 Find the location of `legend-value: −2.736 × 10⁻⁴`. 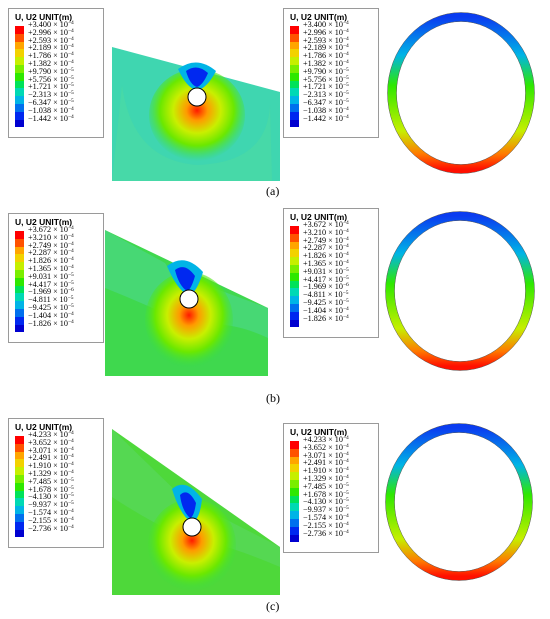

legend-value: −2.736 × 10⁻⁴ is located at coordinates (51, 528).